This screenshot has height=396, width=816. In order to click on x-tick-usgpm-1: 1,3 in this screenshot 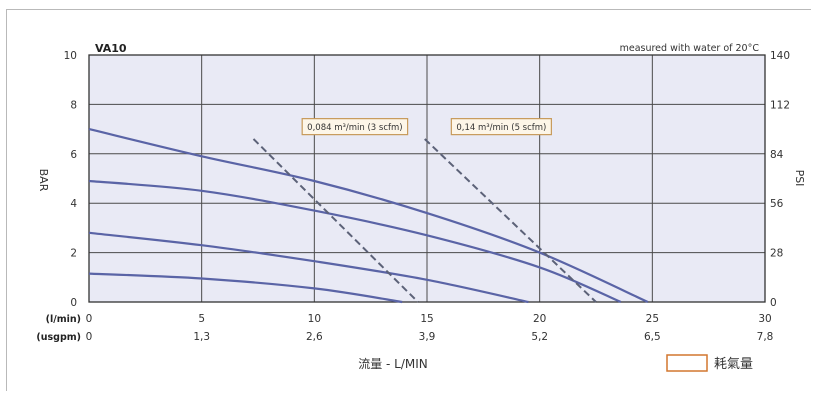, I will do `click(201, 337)`.